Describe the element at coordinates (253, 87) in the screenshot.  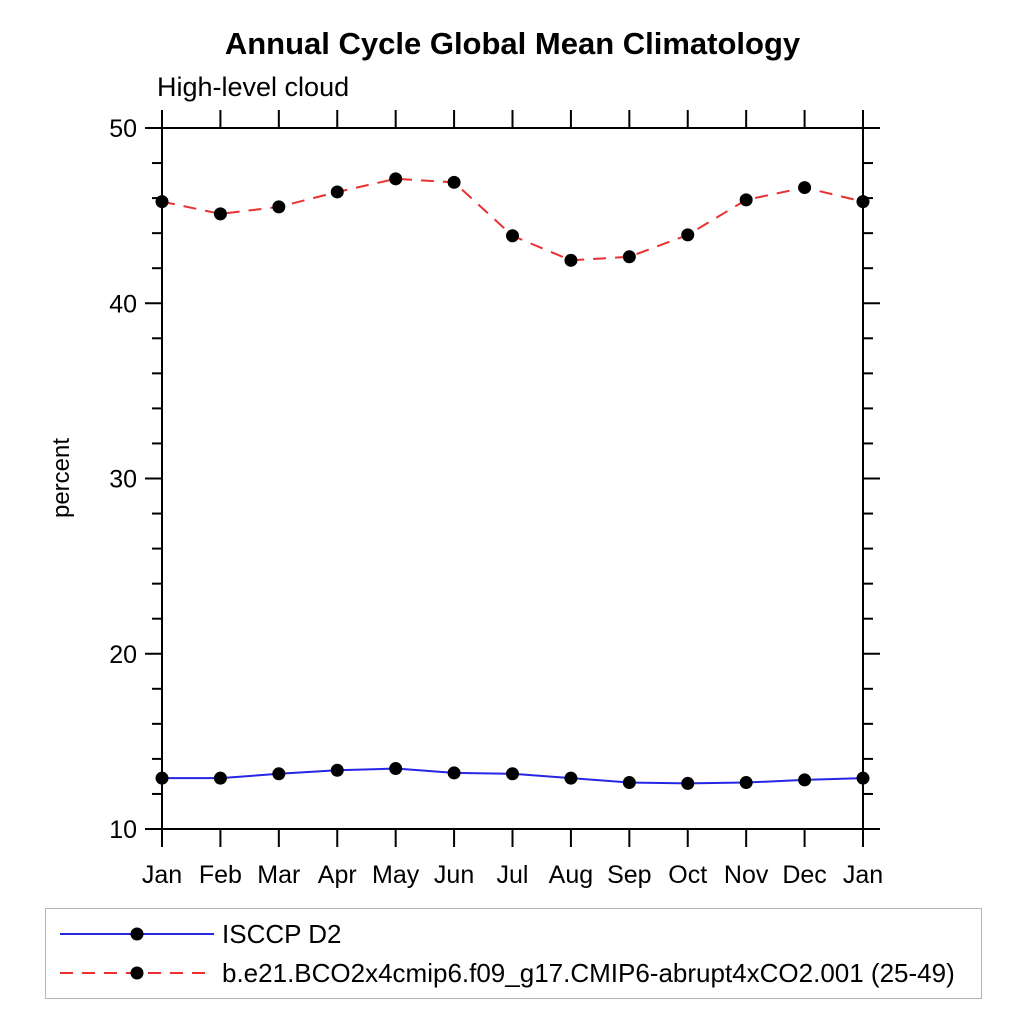
I see `chart-subtitle: High-level cloud` at that location.